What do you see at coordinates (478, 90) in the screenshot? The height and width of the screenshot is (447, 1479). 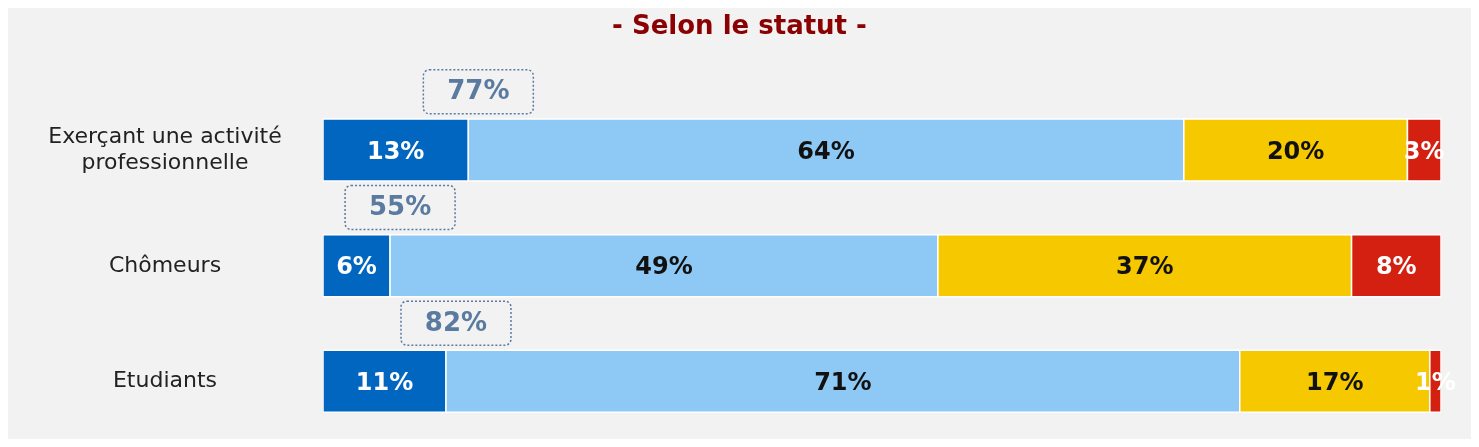 I see `annotation: 77%` at bounding box center [478, 90].